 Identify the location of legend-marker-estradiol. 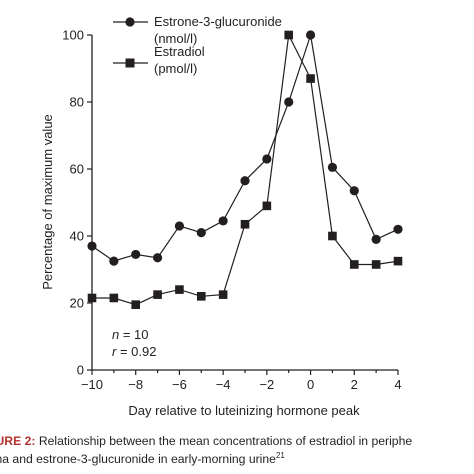
(130, 63).